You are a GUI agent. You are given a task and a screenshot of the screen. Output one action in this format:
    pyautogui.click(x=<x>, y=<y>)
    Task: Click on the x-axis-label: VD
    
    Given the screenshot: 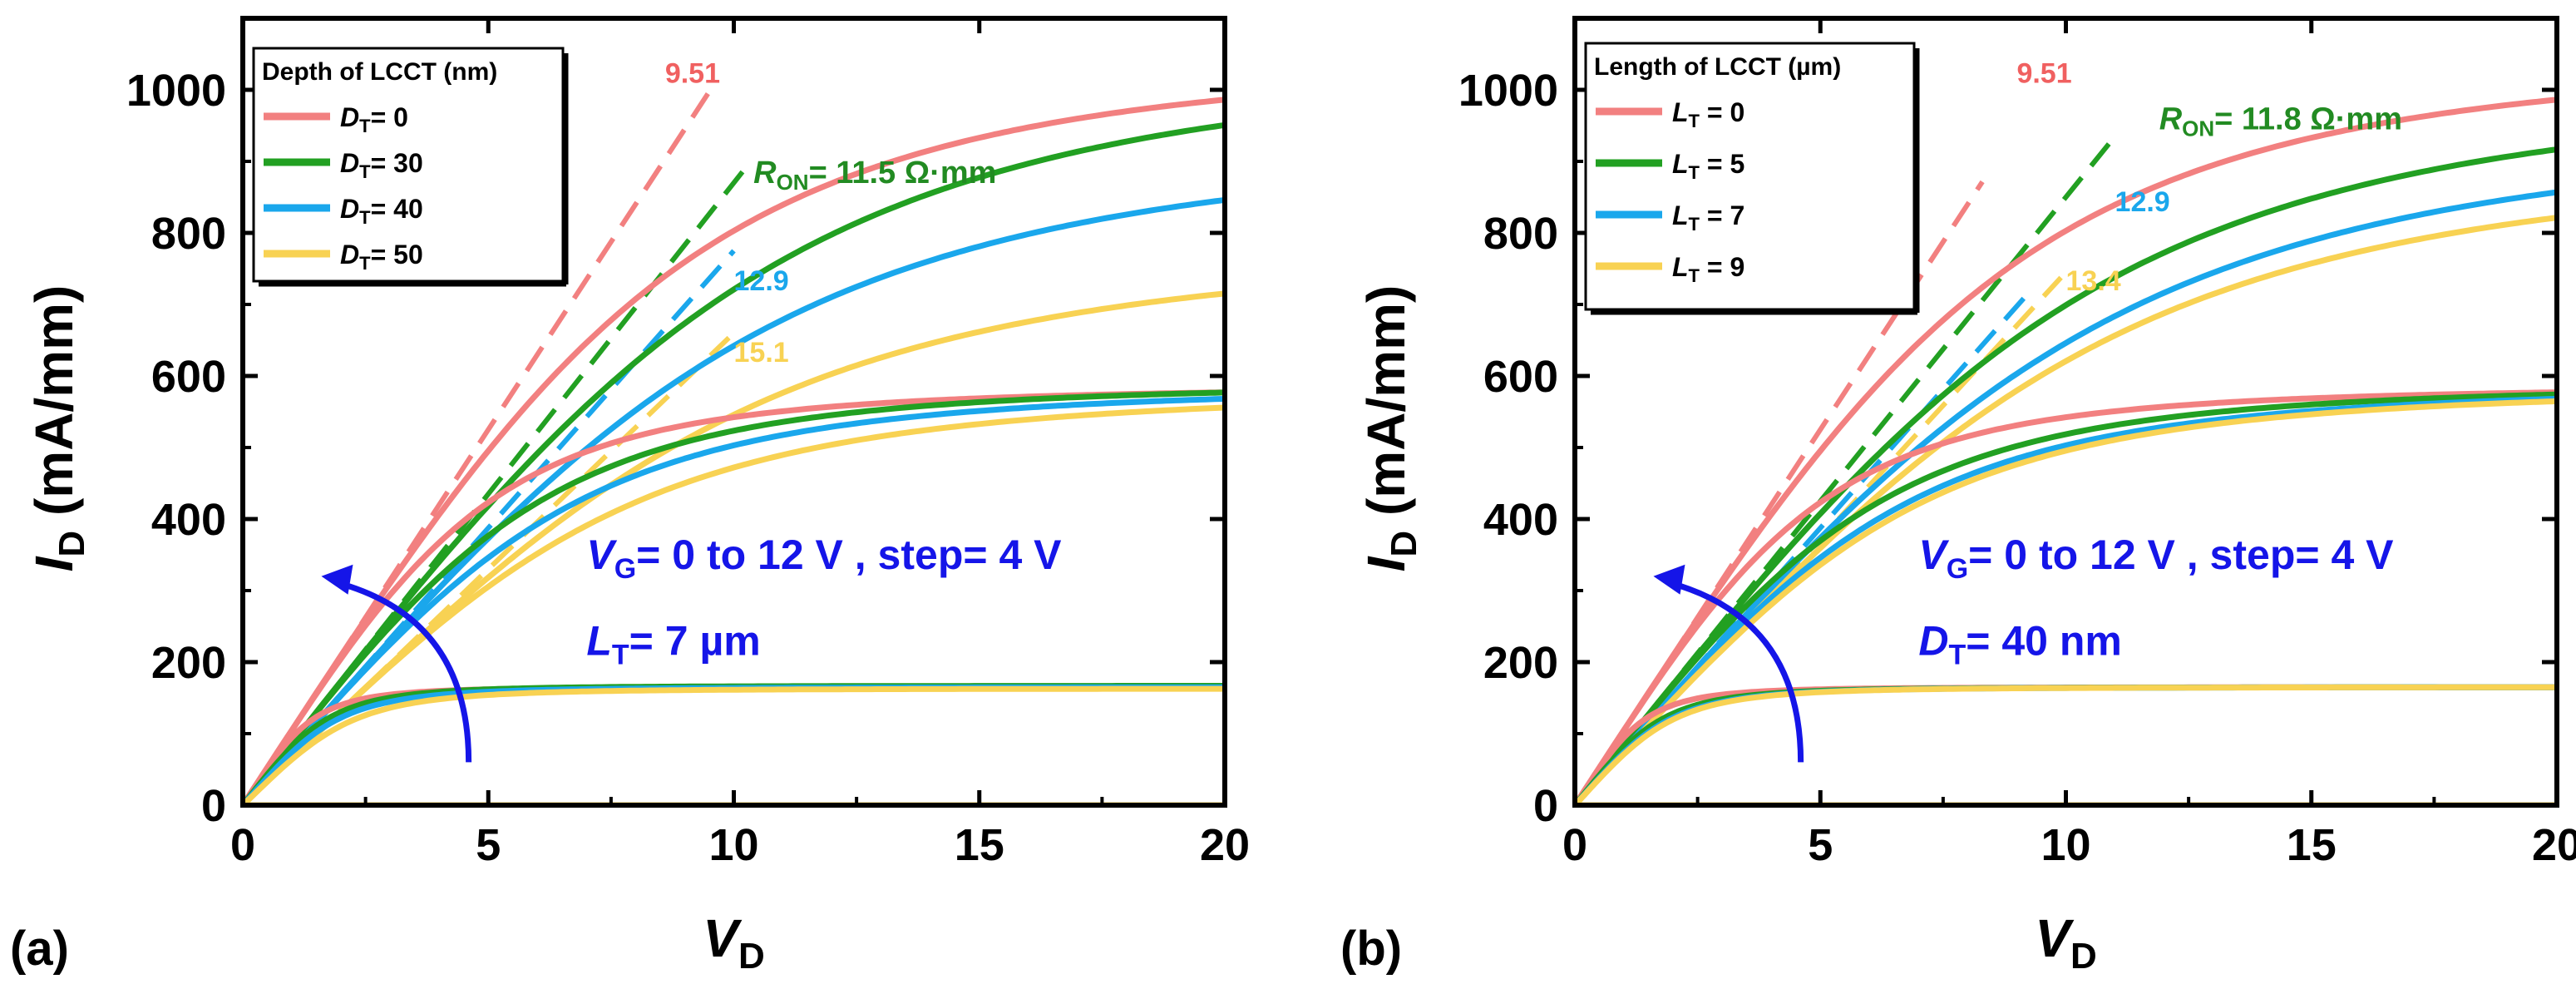 What is the action you would take?
    pyautogui.click(x=733, y=942)
    